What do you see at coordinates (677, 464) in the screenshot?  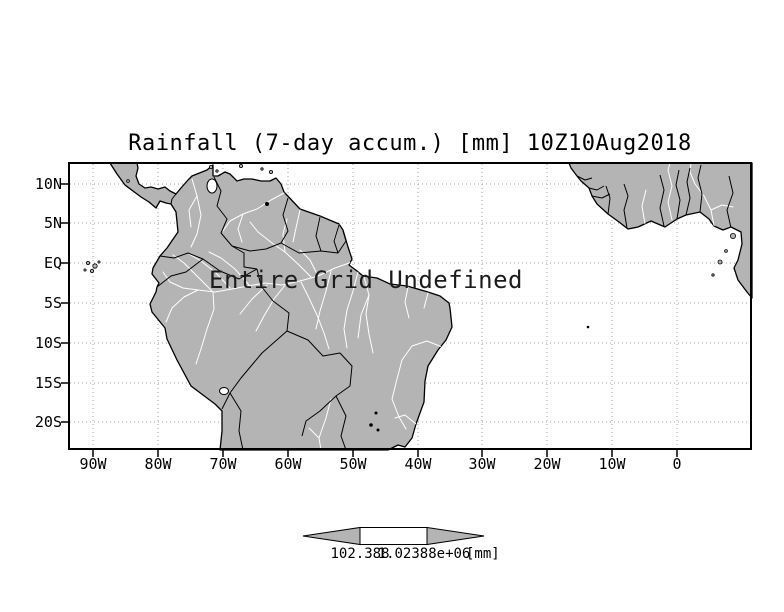 I see `lon-label-0: 0` at bounding box center [677, 464].